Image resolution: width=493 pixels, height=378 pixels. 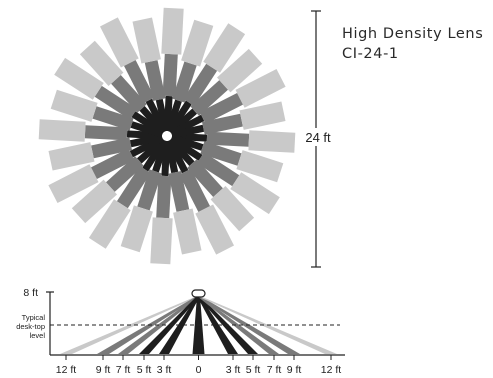 I want to click on distance-label: 0, so click(x=199, y=370).